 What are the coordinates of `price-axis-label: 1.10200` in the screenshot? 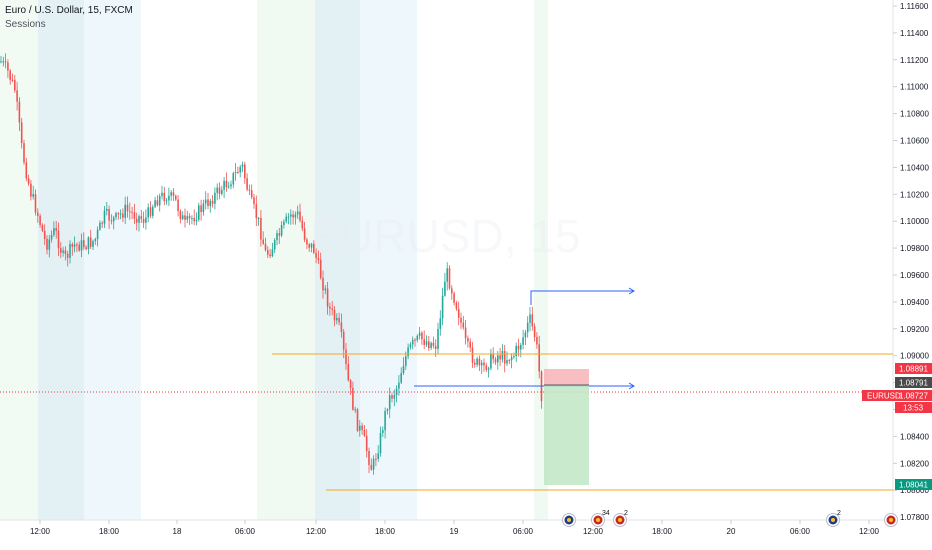 It's located at (914, 194).